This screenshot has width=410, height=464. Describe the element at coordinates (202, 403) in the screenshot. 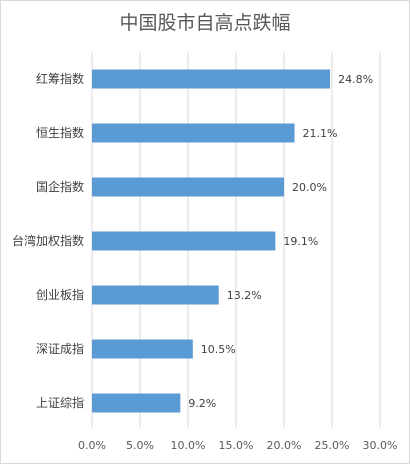

I see `value-label: 9.2%` at that location.